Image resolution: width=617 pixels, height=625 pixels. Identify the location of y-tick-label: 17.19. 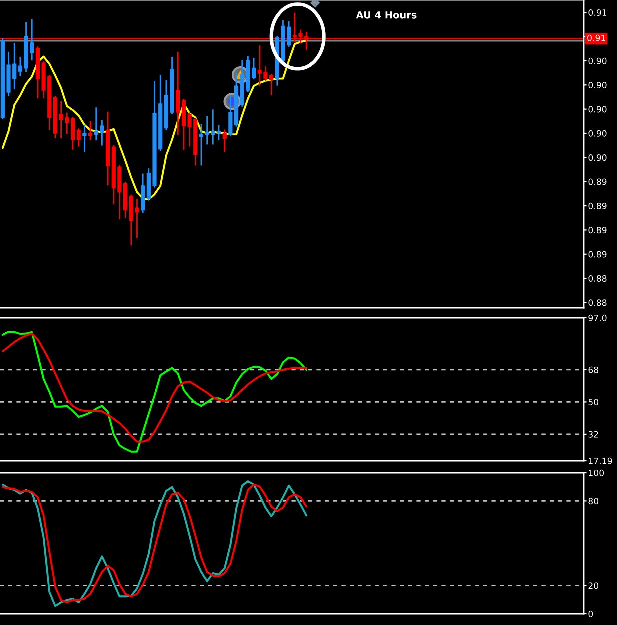
(600, 461).